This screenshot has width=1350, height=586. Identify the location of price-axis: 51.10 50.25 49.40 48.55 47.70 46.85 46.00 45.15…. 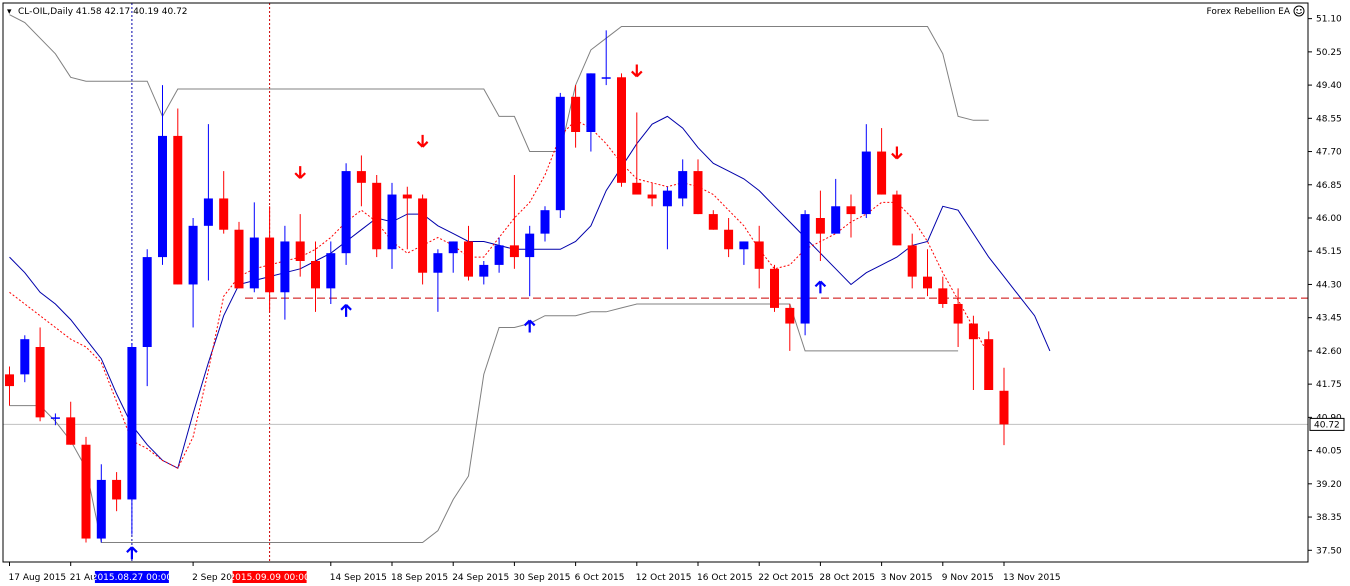
(1326, 286).